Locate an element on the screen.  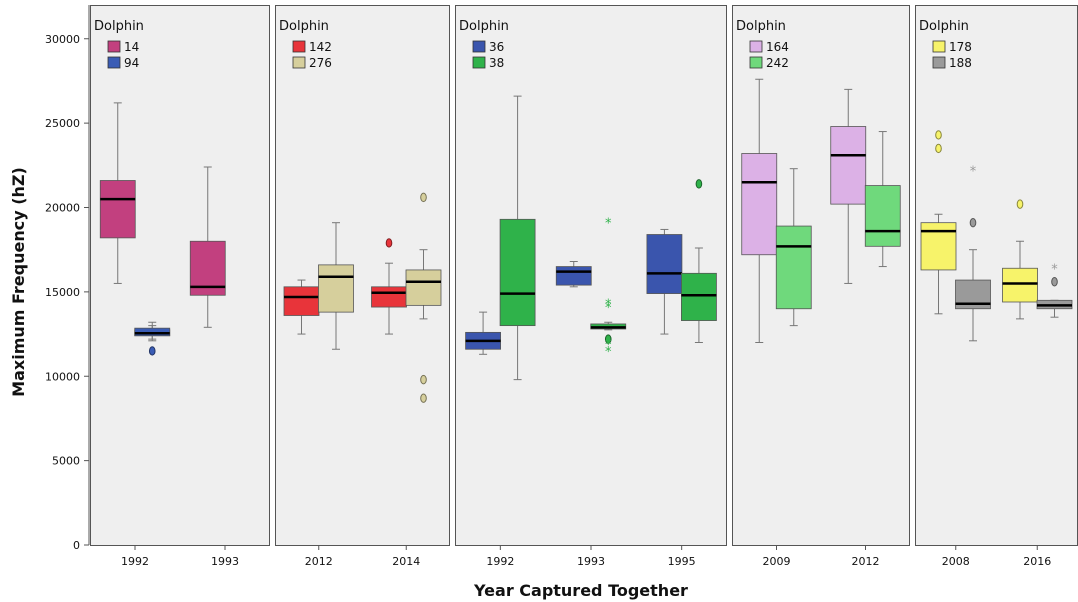
x-tick-label: 1995 is located at coordinates (682, 561).